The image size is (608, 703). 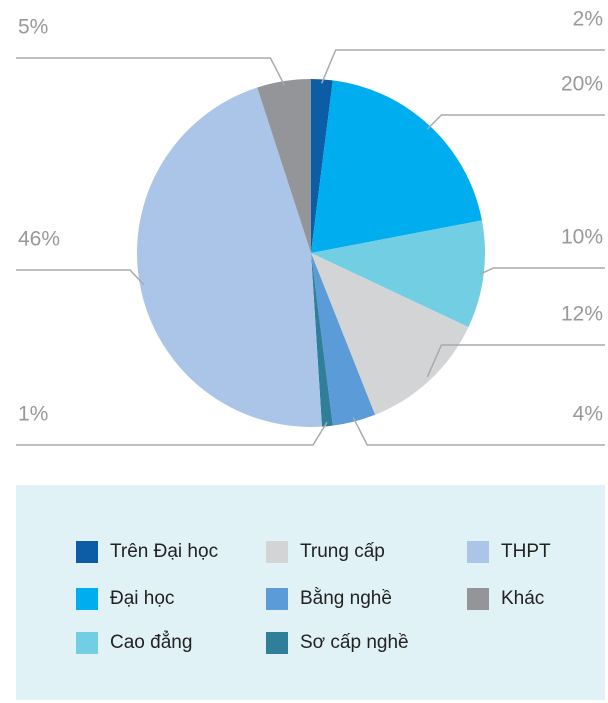 I want to click on value-label: 4%, so click(x=588, y=414).